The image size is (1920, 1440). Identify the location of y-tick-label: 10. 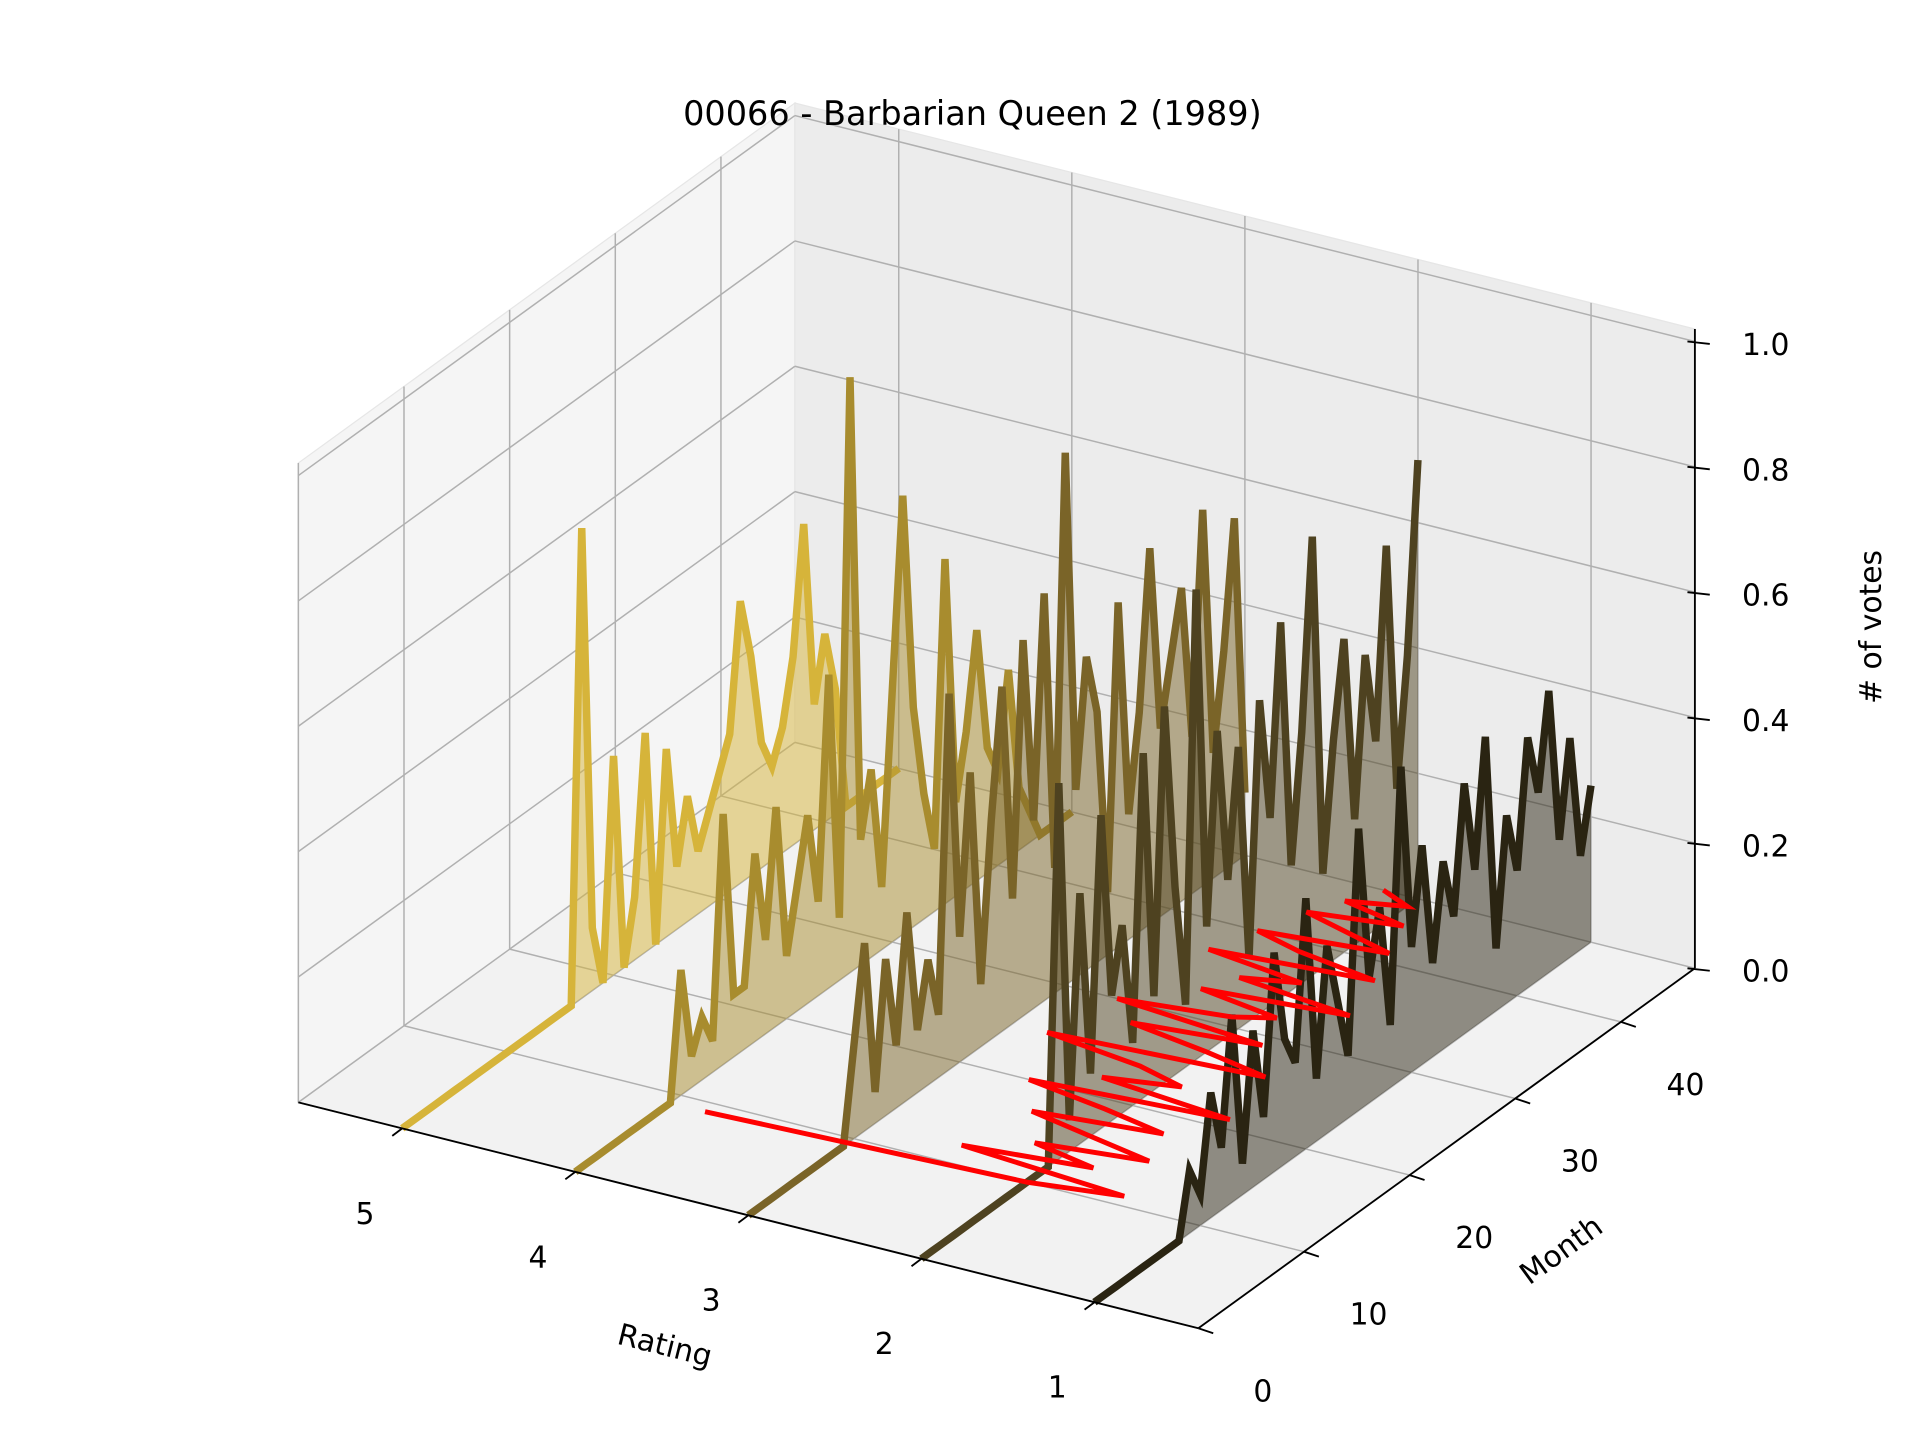
(1369, 1315).